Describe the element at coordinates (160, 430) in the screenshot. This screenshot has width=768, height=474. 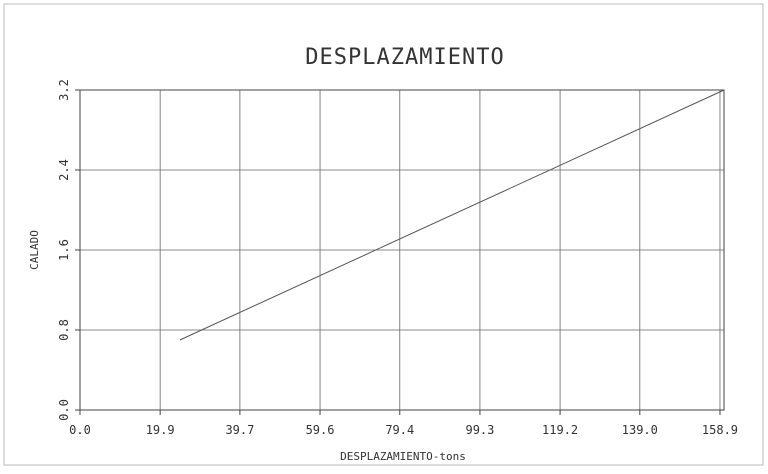
I see `x-tick-label: 19.9` at that location.